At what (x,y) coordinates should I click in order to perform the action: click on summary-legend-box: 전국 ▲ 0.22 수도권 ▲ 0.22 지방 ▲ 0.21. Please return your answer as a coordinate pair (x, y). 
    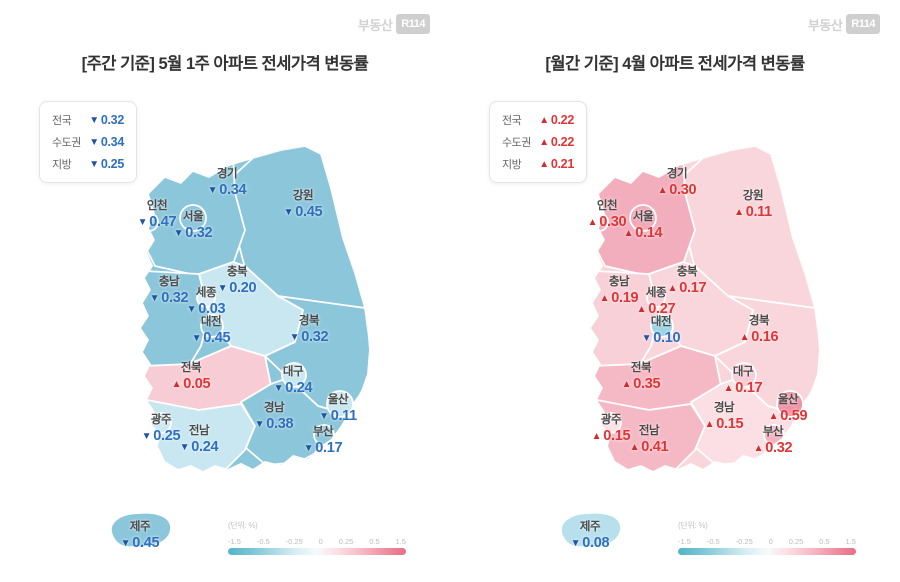
    Looking at the image, I should click on (538, 142).